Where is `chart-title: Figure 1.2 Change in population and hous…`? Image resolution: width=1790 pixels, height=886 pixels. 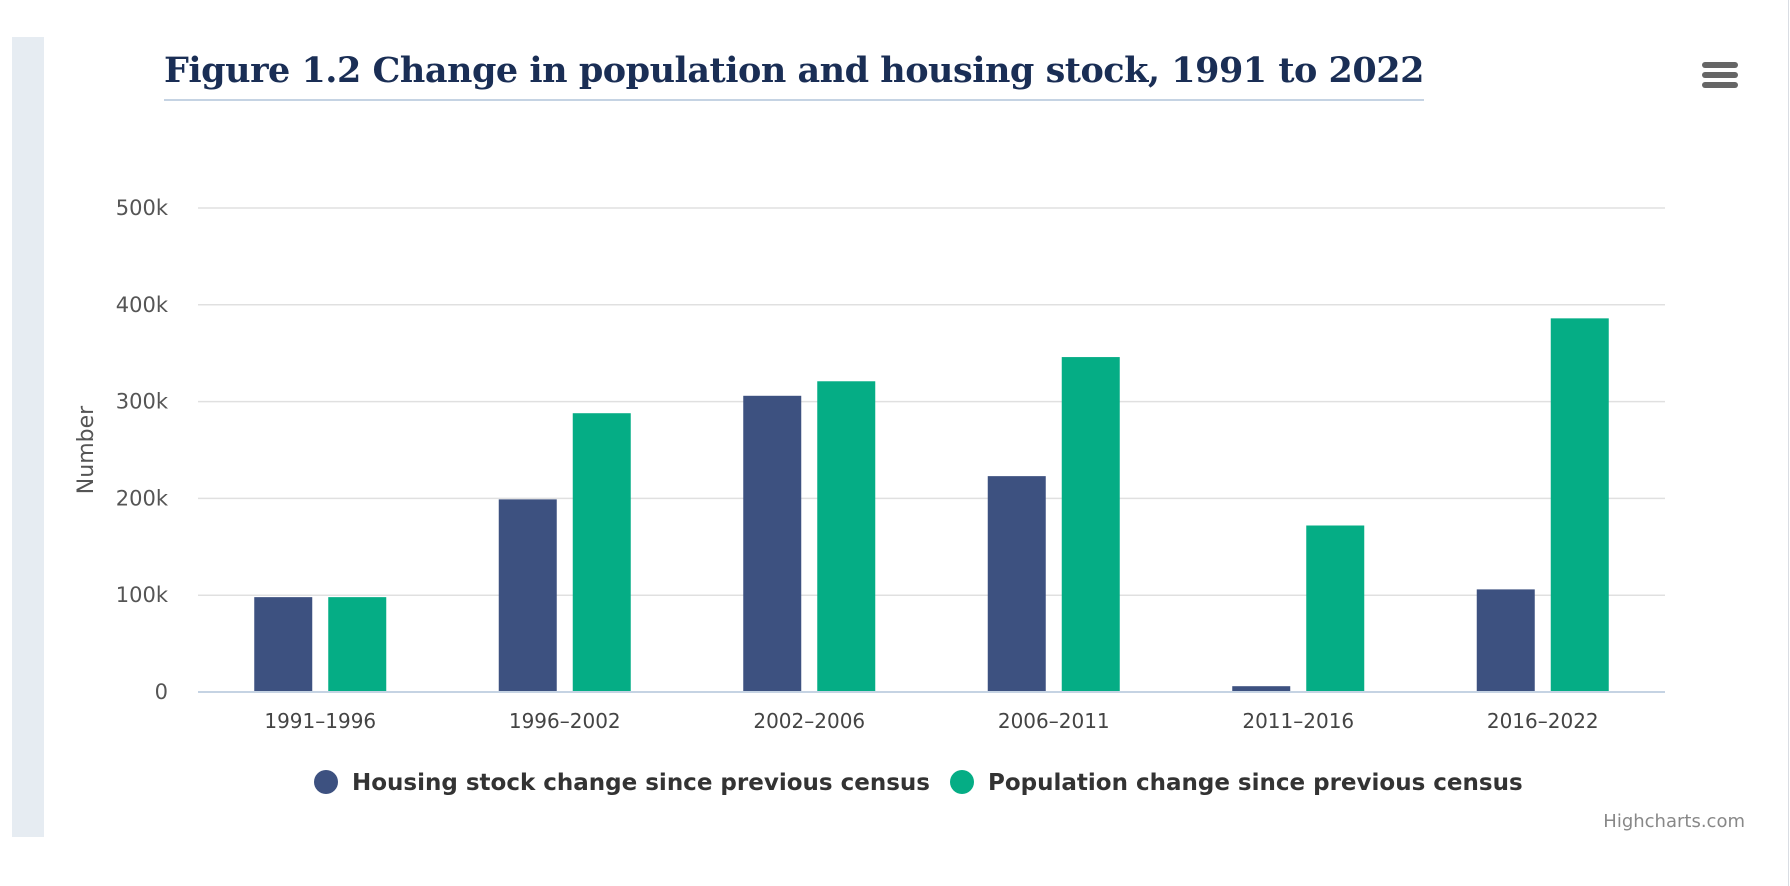
chart-title: Figure 1.2 Change in population and hous… is located at coordinates (794, 75).